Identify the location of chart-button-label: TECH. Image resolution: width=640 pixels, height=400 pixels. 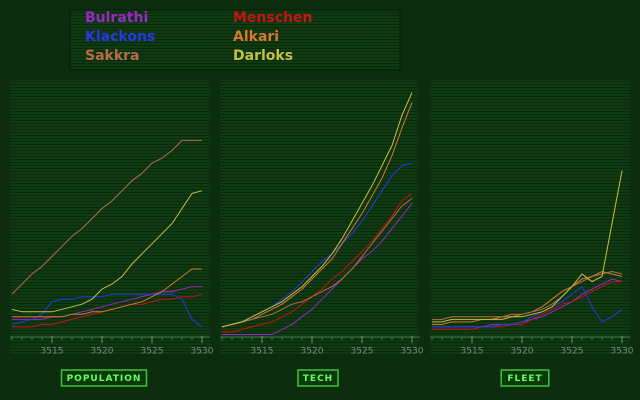
(318, 379).